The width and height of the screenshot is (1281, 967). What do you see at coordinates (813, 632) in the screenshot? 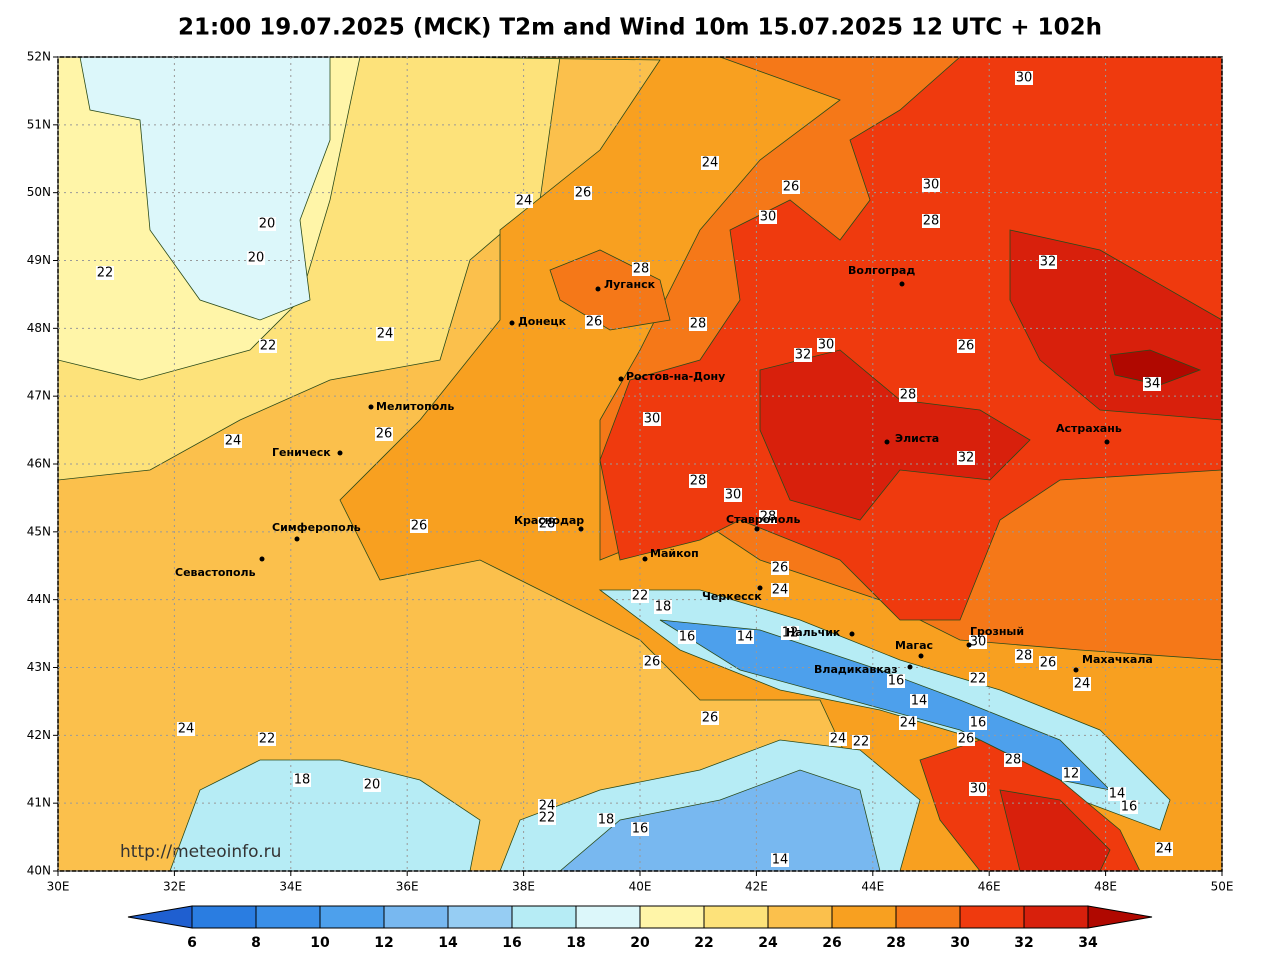
I see `city-label: Нальчик` at bounding box center [813, 632].